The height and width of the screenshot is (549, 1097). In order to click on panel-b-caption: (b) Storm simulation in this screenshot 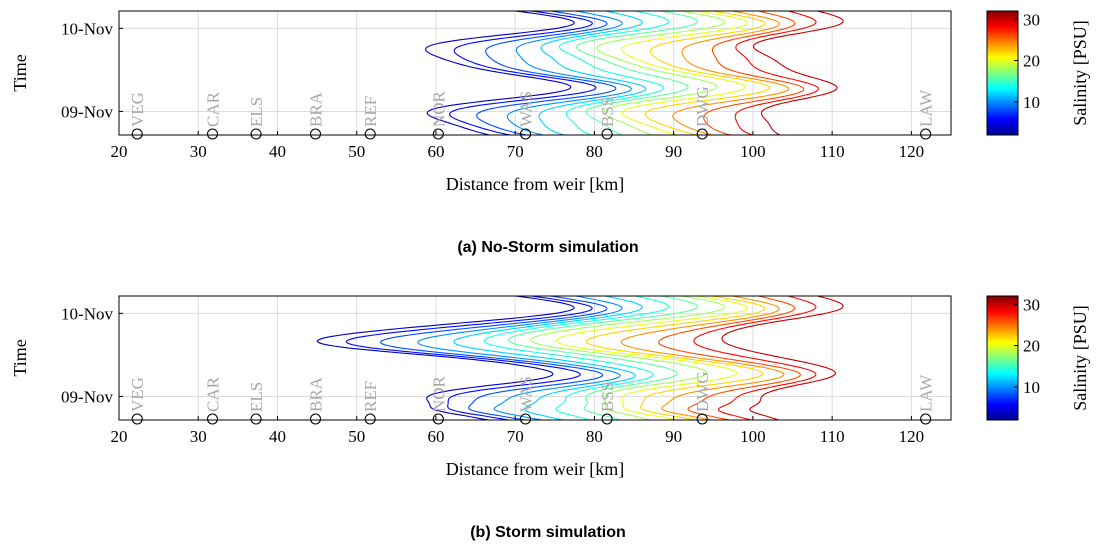, I will do `click(548, 532)`.